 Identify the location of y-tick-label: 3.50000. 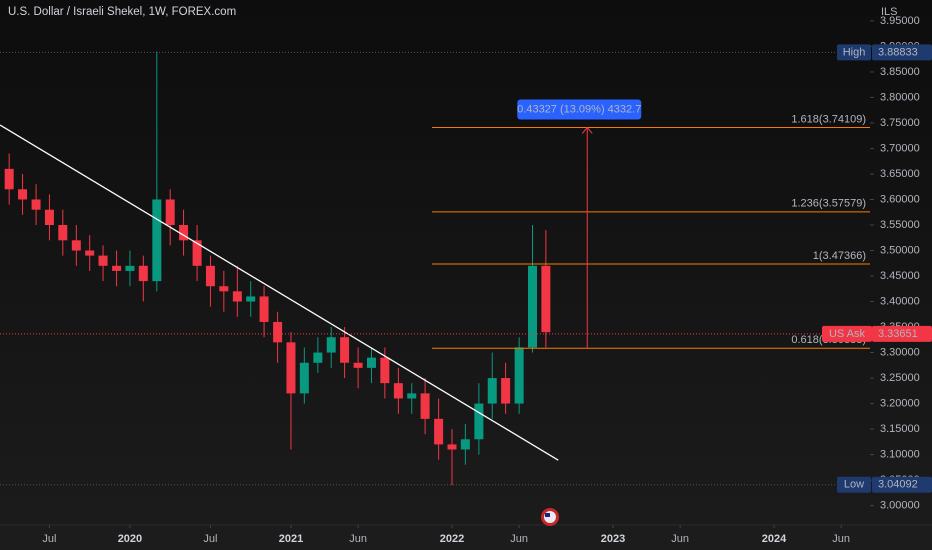
(900, 250).